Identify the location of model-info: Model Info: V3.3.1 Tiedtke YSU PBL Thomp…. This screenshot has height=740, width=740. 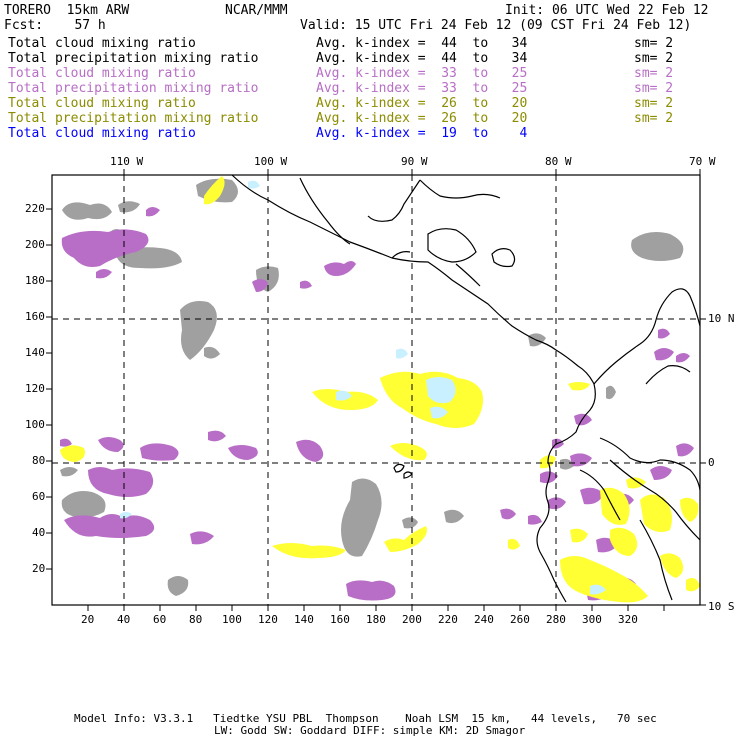
(365, 718).